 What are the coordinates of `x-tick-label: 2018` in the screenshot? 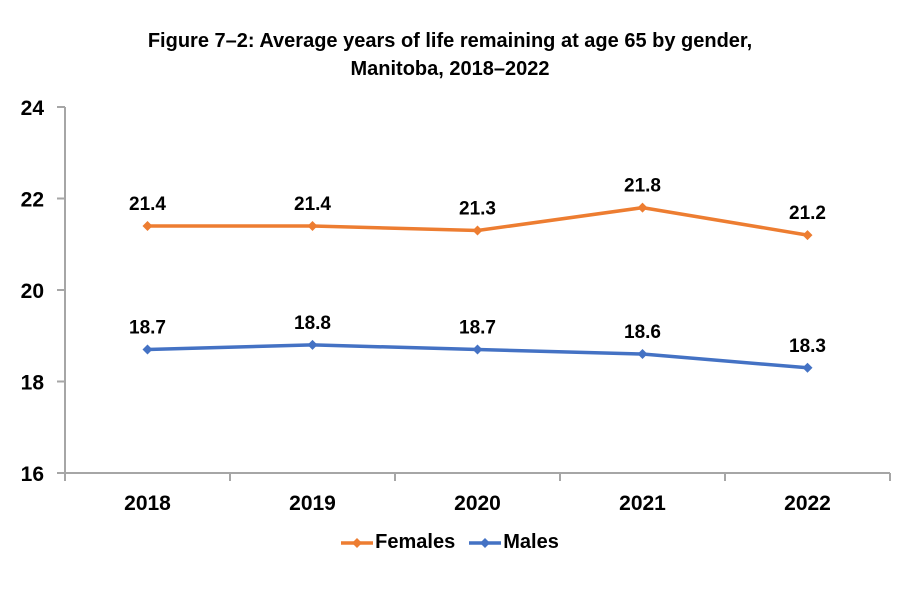 It's located at (147, 503).